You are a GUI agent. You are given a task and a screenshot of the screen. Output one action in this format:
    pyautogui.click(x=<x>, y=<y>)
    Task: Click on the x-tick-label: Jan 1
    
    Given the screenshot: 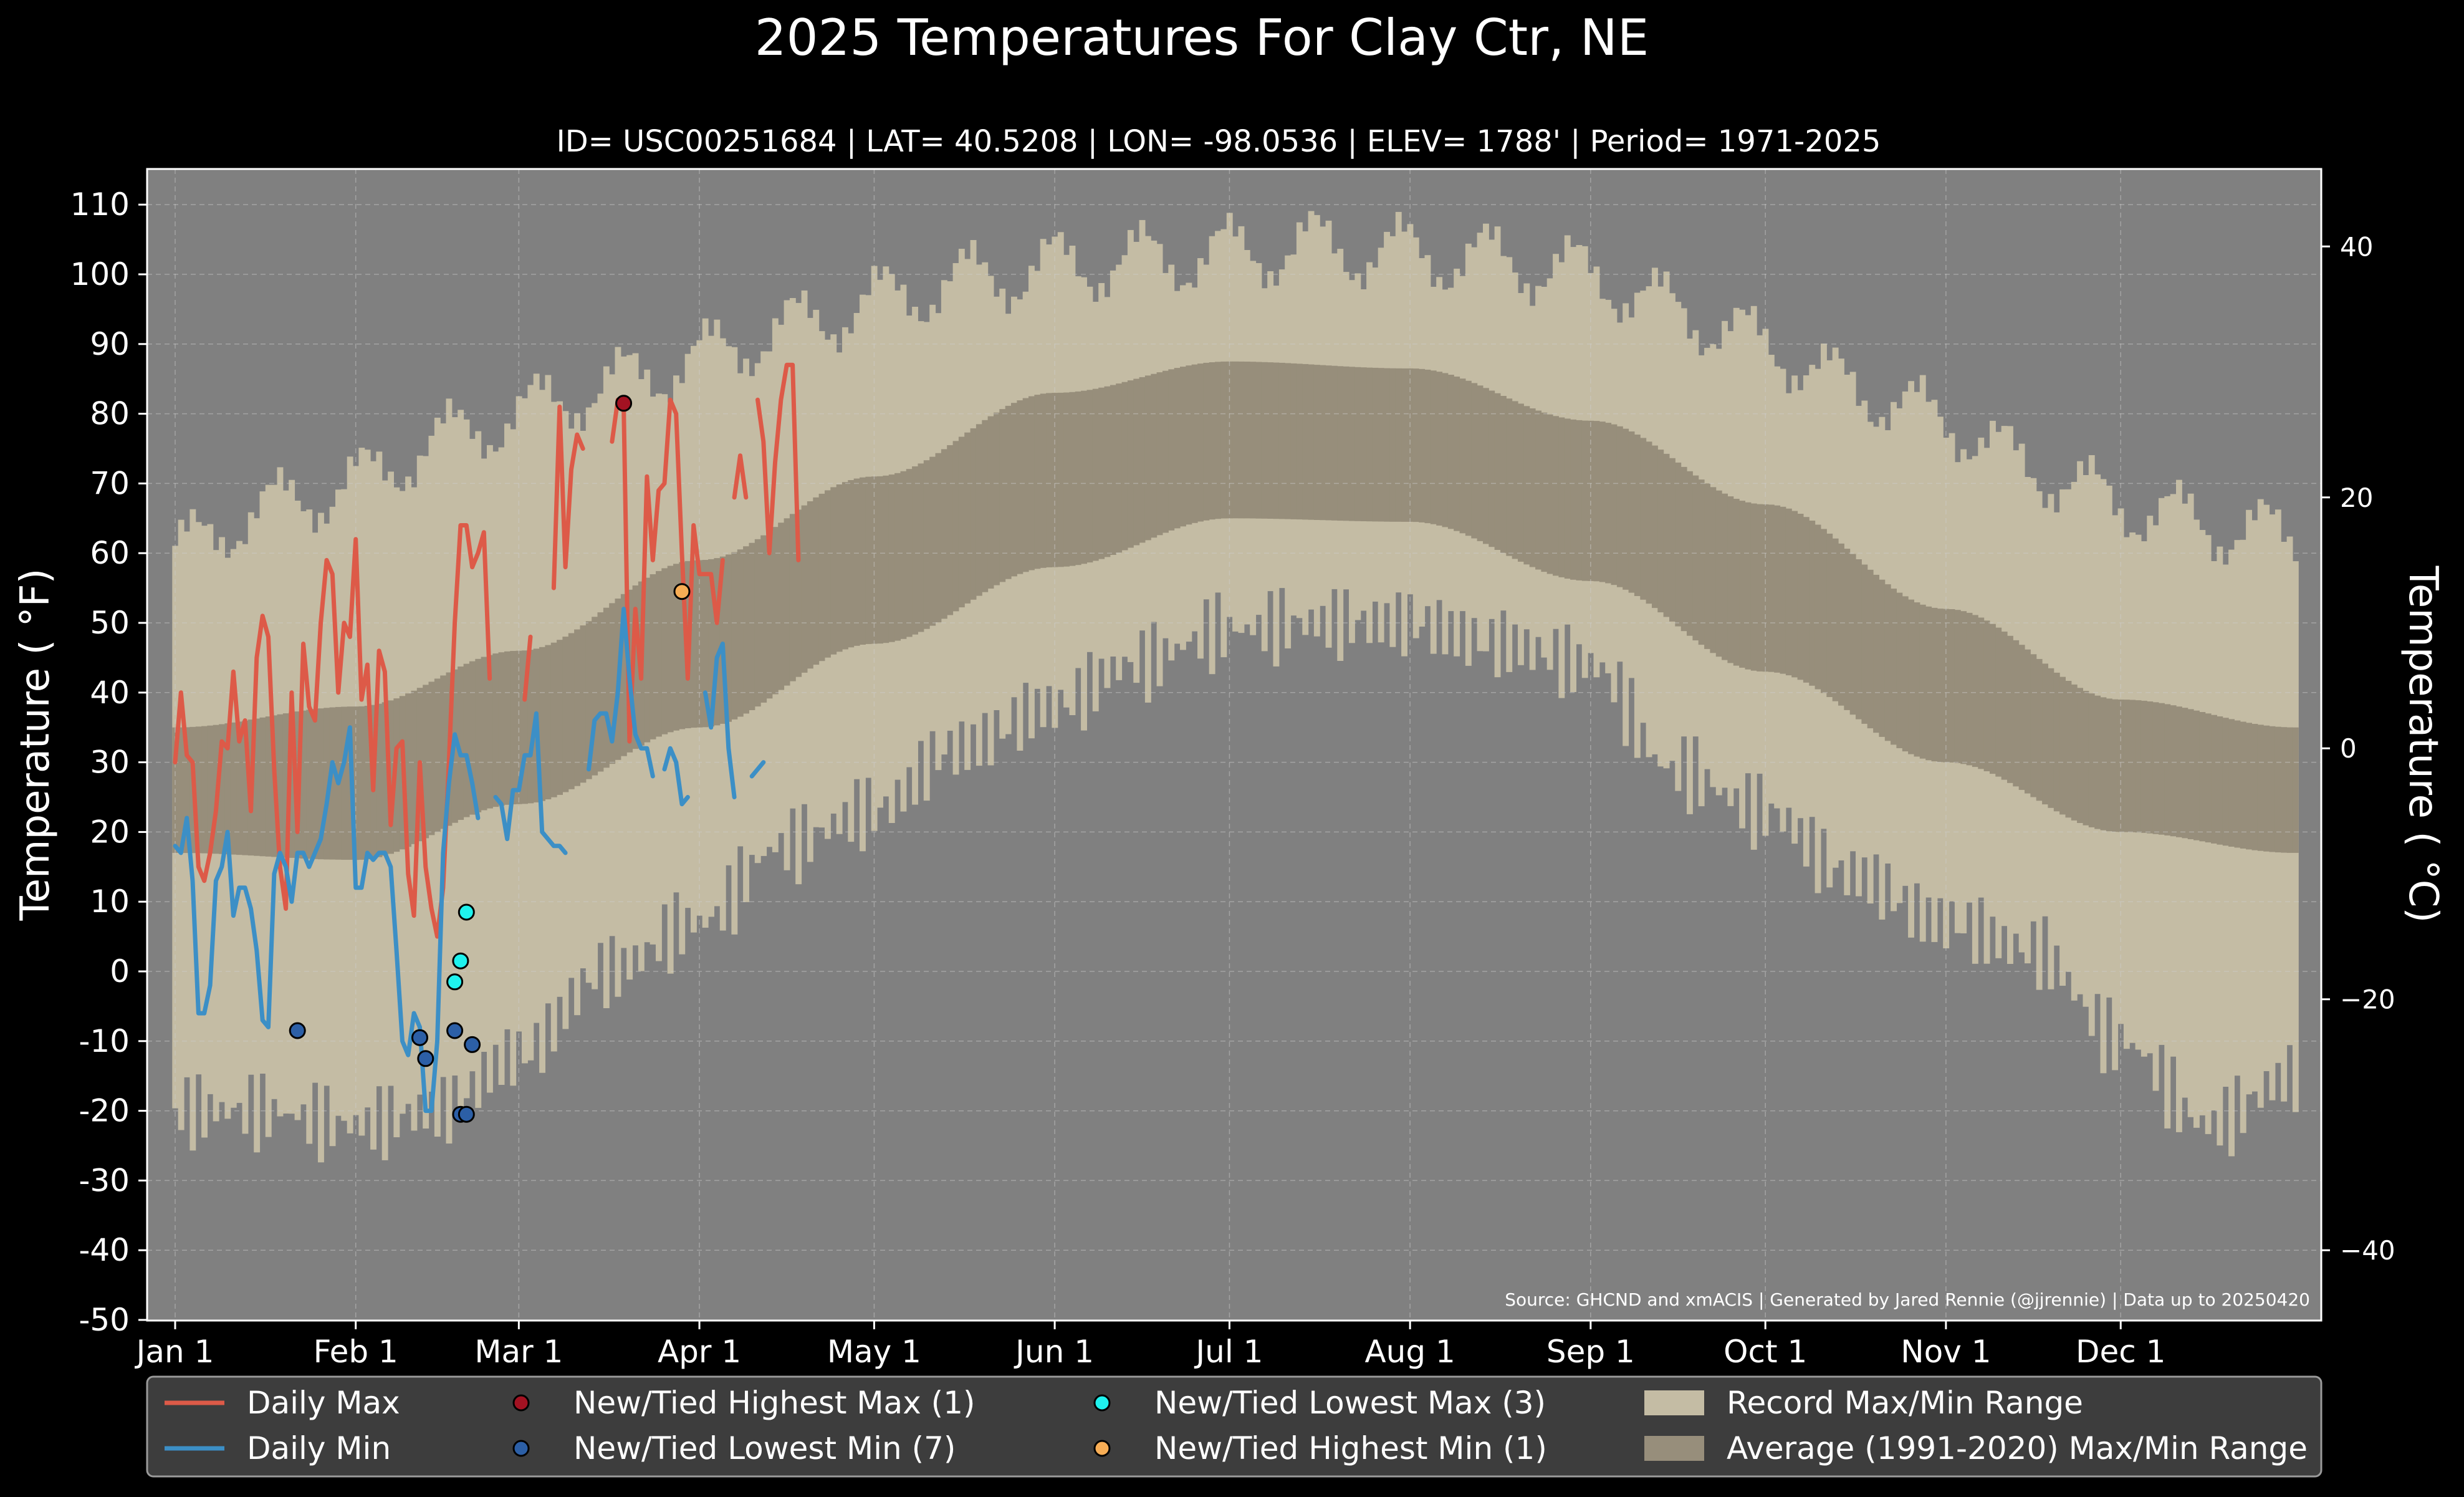 What is the action you would take?
    pyautogui.click(x=174, y=1352)
    